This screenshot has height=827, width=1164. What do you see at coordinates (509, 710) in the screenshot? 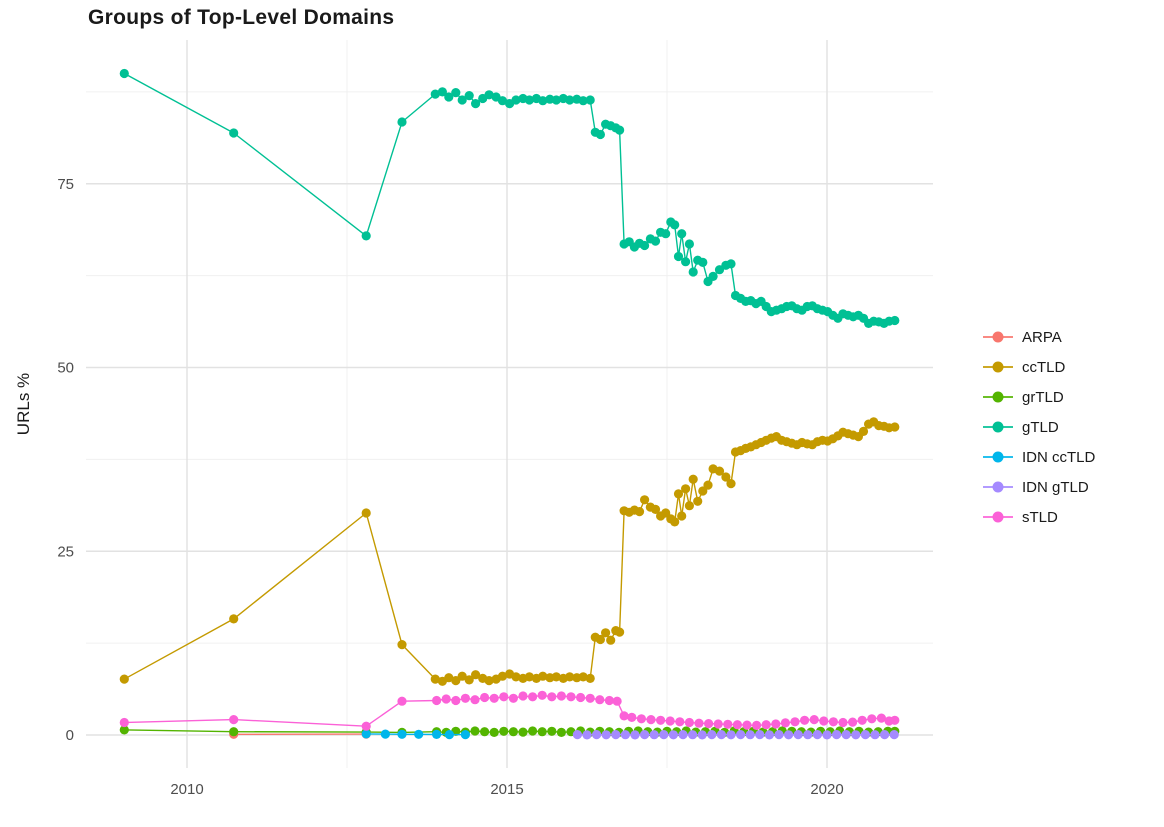
I see `series-sTLD` at bounding box center [509, 710].